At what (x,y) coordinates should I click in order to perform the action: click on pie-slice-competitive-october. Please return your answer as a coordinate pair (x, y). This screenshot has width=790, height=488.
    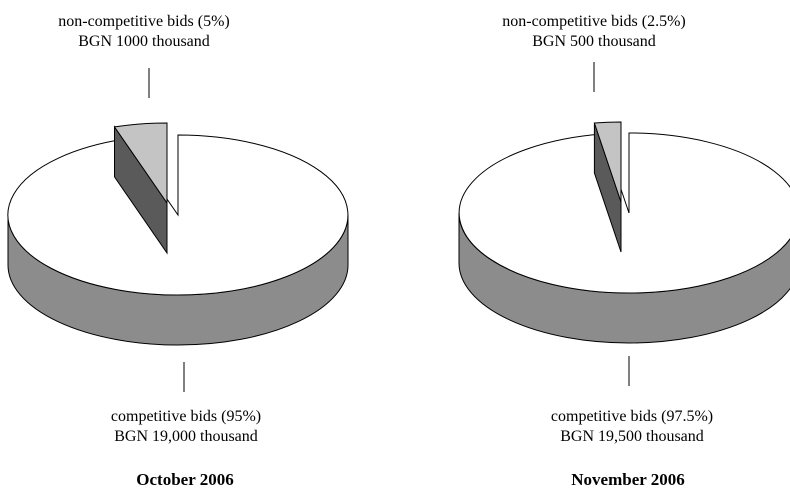
    Looking at the image, I should click on (178, 215).